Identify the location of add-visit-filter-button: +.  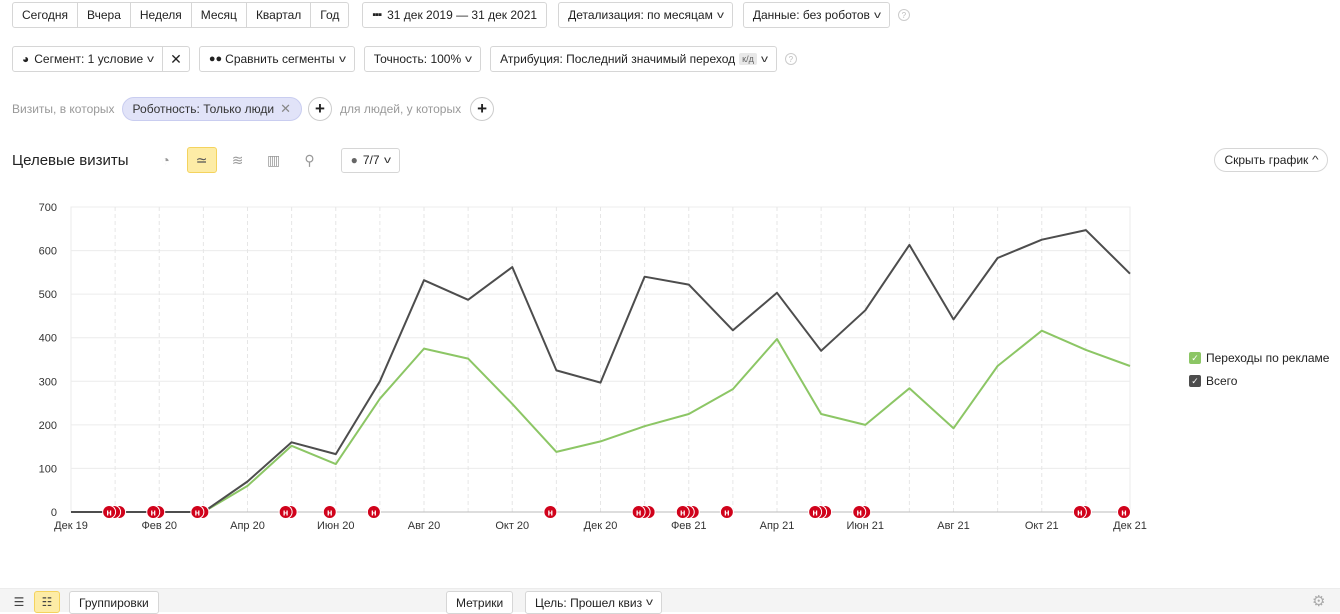
(320, 109).